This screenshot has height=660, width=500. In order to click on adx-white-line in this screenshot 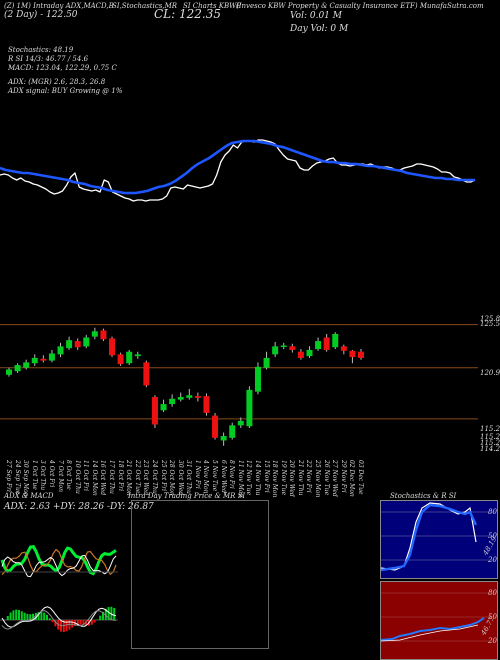, I will do `click(59, 566)`.